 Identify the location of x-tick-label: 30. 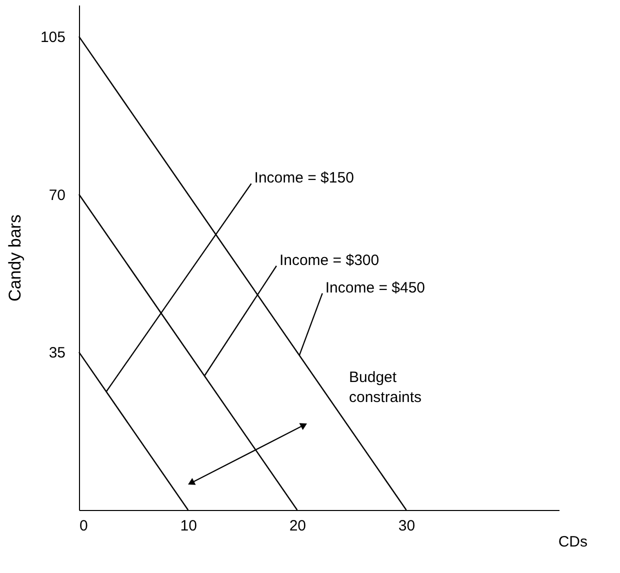
(407, 526).